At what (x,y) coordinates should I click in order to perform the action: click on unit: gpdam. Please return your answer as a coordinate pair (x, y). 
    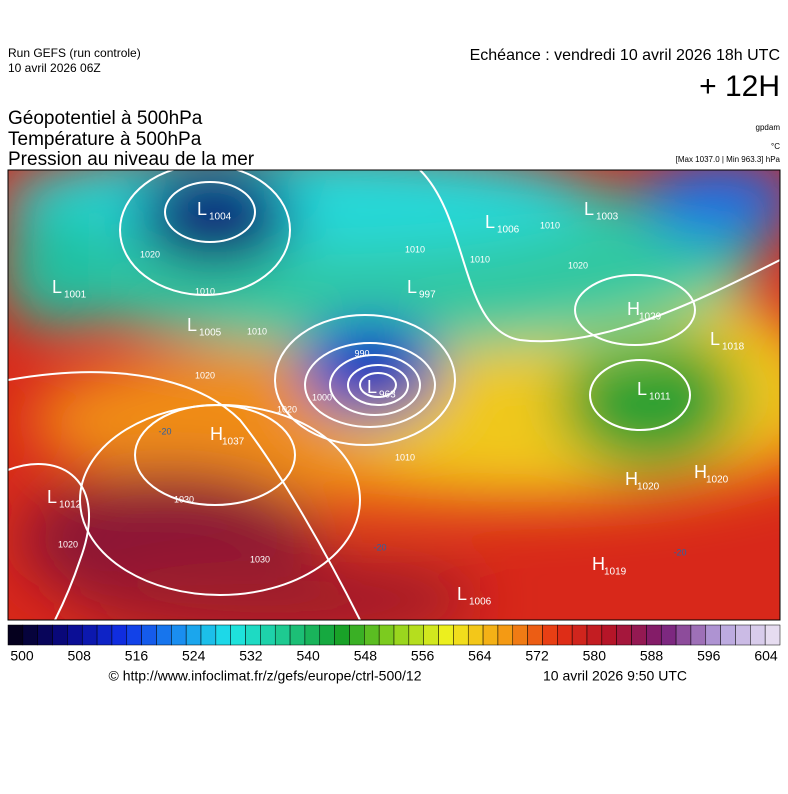
    Looking at the image, I should click on (768, 127).